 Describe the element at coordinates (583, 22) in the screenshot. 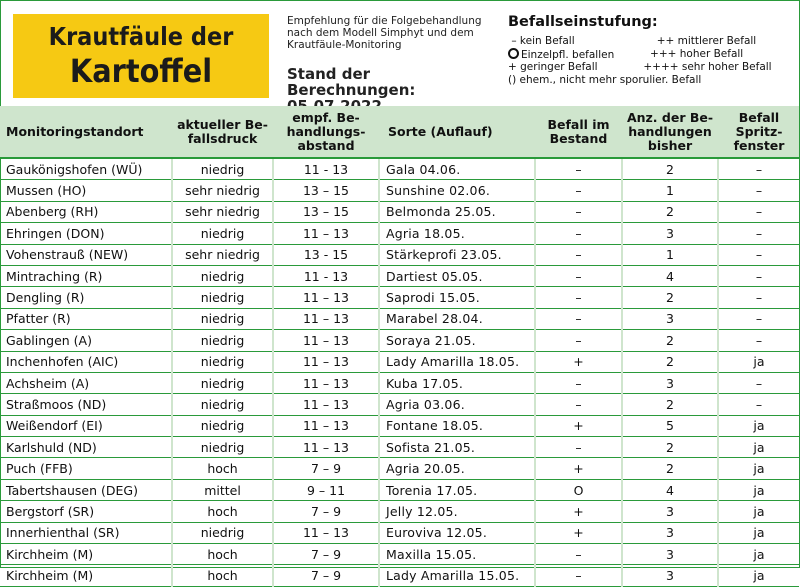

I see `legend-title: Befallseinstufung:` at that location.